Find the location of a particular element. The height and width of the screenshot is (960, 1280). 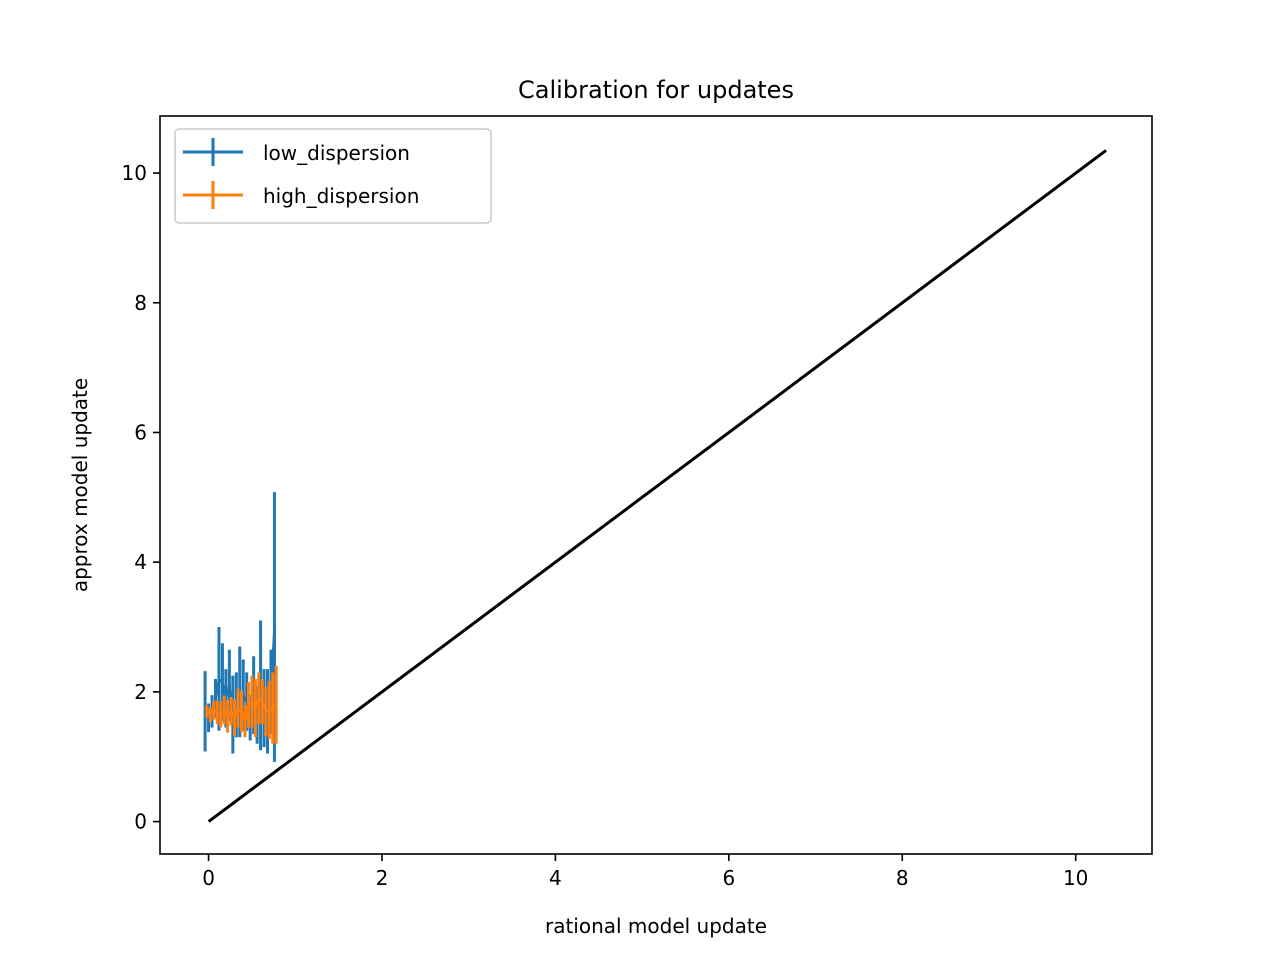

y-axis-label: approx model update is located at coordinates (80, 485).